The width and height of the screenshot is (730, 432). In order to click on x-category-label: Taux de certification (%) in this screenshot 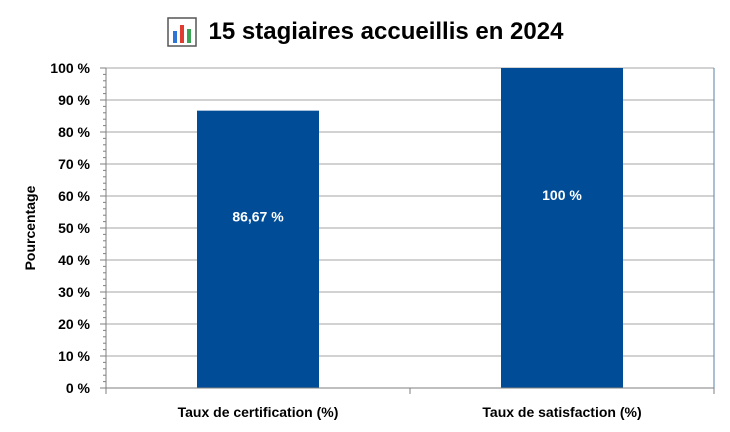, I will do `click(258, 412)`.